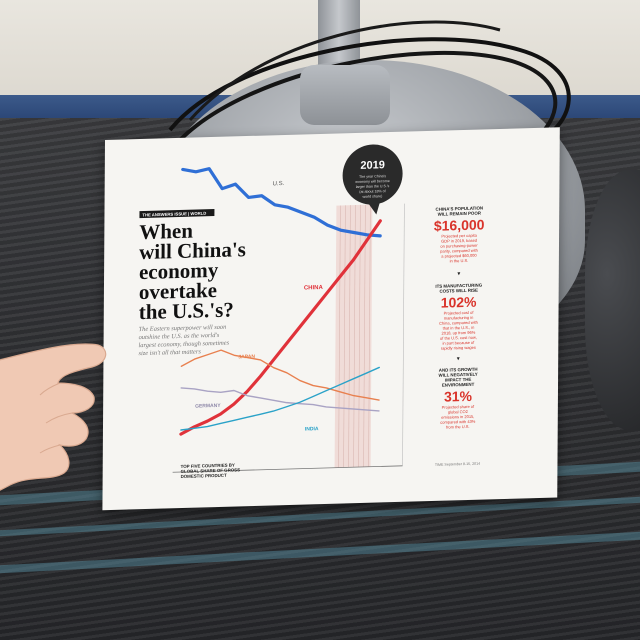  Describe the element at coordinates (192, 250) in the screenshot. I see `headline-line-2: will China's` at that location.